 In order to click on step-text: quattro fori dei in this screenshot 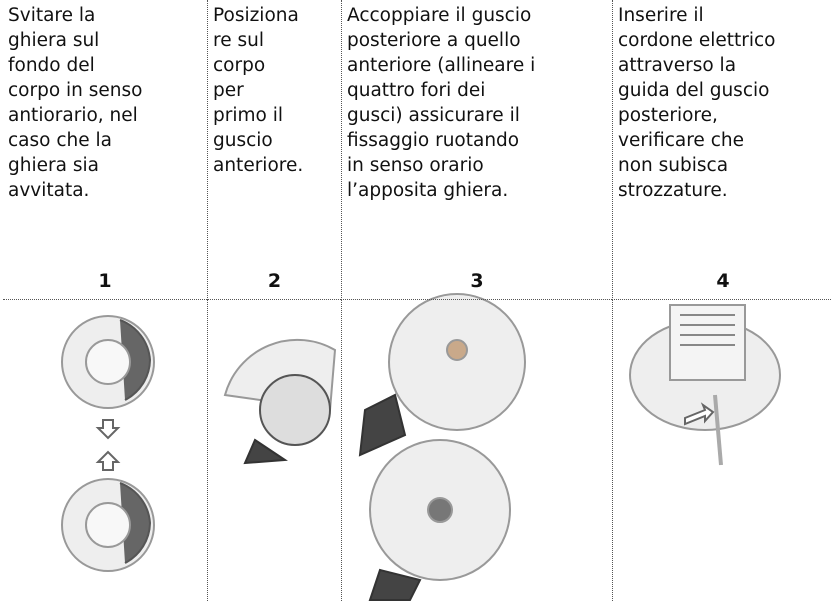, I will do `click(416, 90)`.